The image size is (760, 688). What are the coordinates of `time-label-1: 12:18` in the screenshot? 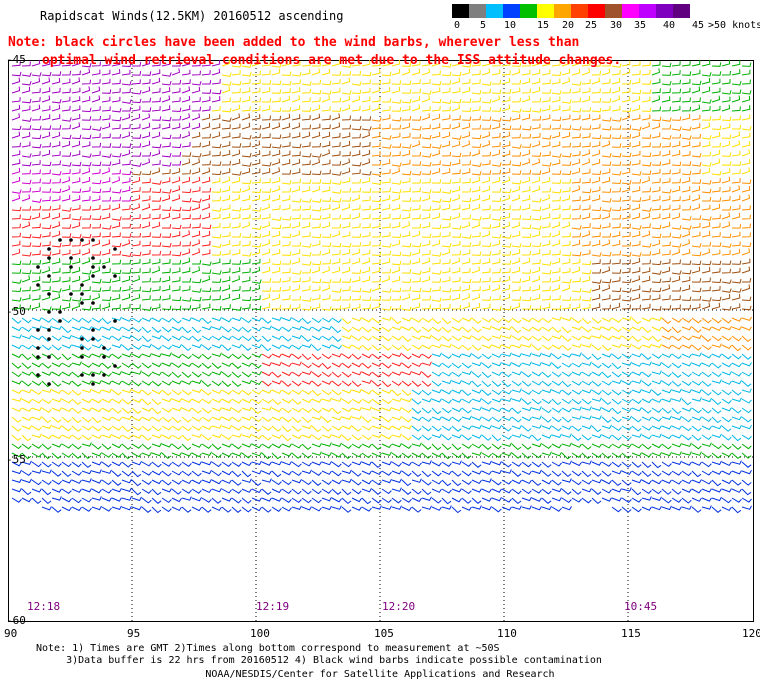 It's located at (44, 606).